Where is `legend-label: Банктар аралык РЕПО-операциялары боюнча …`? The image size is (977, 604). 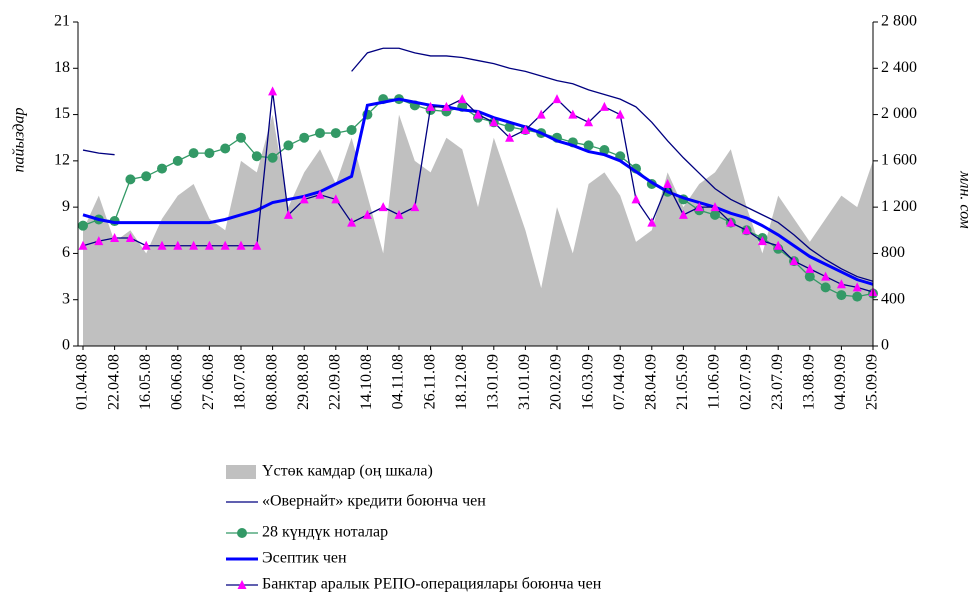
legend-label: Банктар аралык РЕПО-операциялары боюнча … is located at coordinates (432, 584).